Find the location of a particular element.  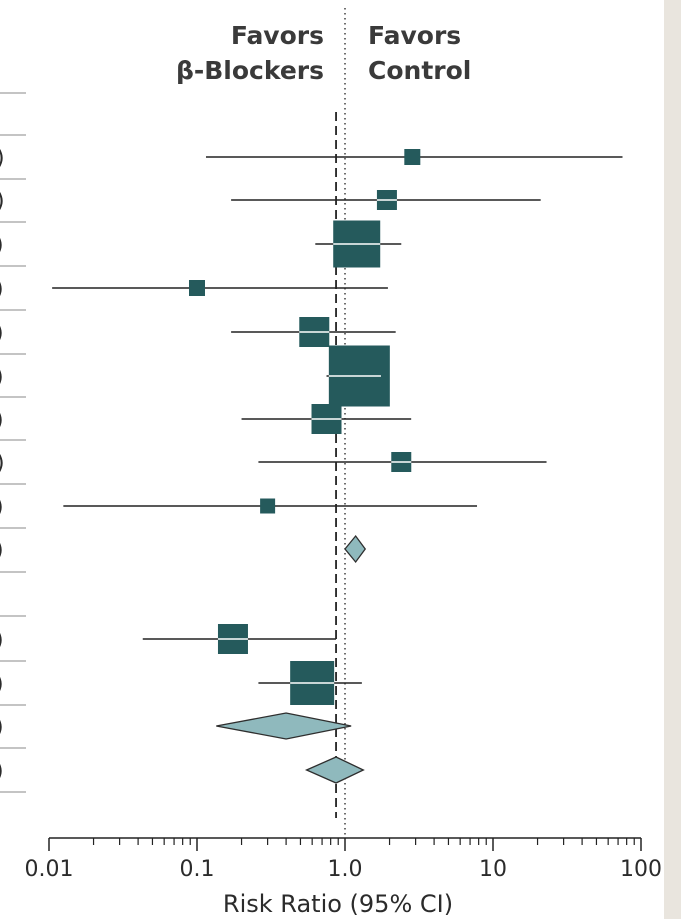

x-tick-label: 10 is located at coordinates (493, 869).